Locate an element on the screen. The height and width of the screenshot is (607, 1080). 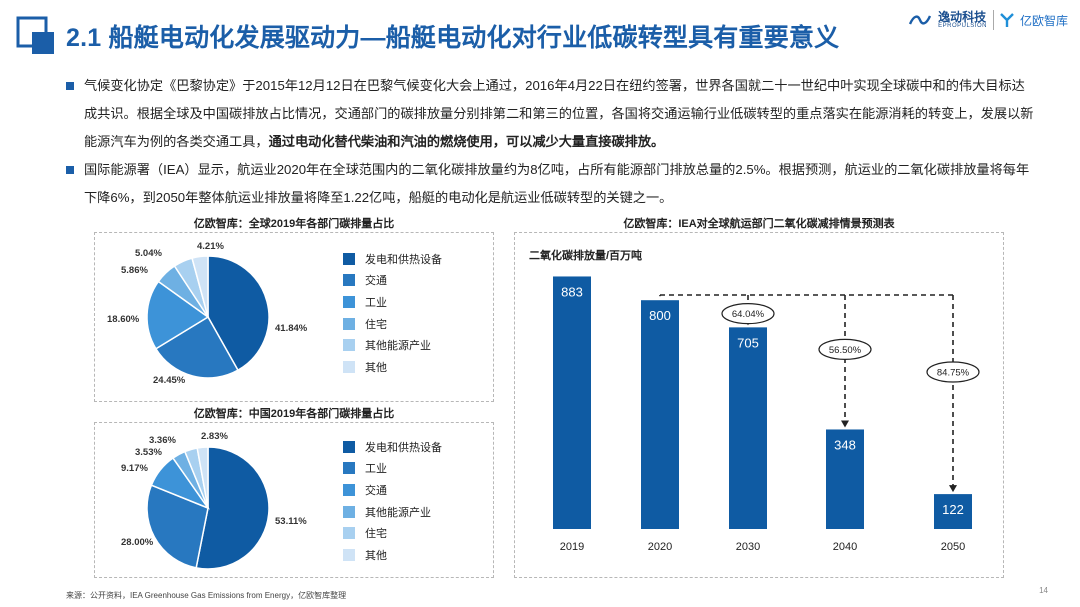
pie-china-legend: 发电和供热设备 工业 交通 其他能源产业 住宅 其他 is located at coordinates (392, 501).